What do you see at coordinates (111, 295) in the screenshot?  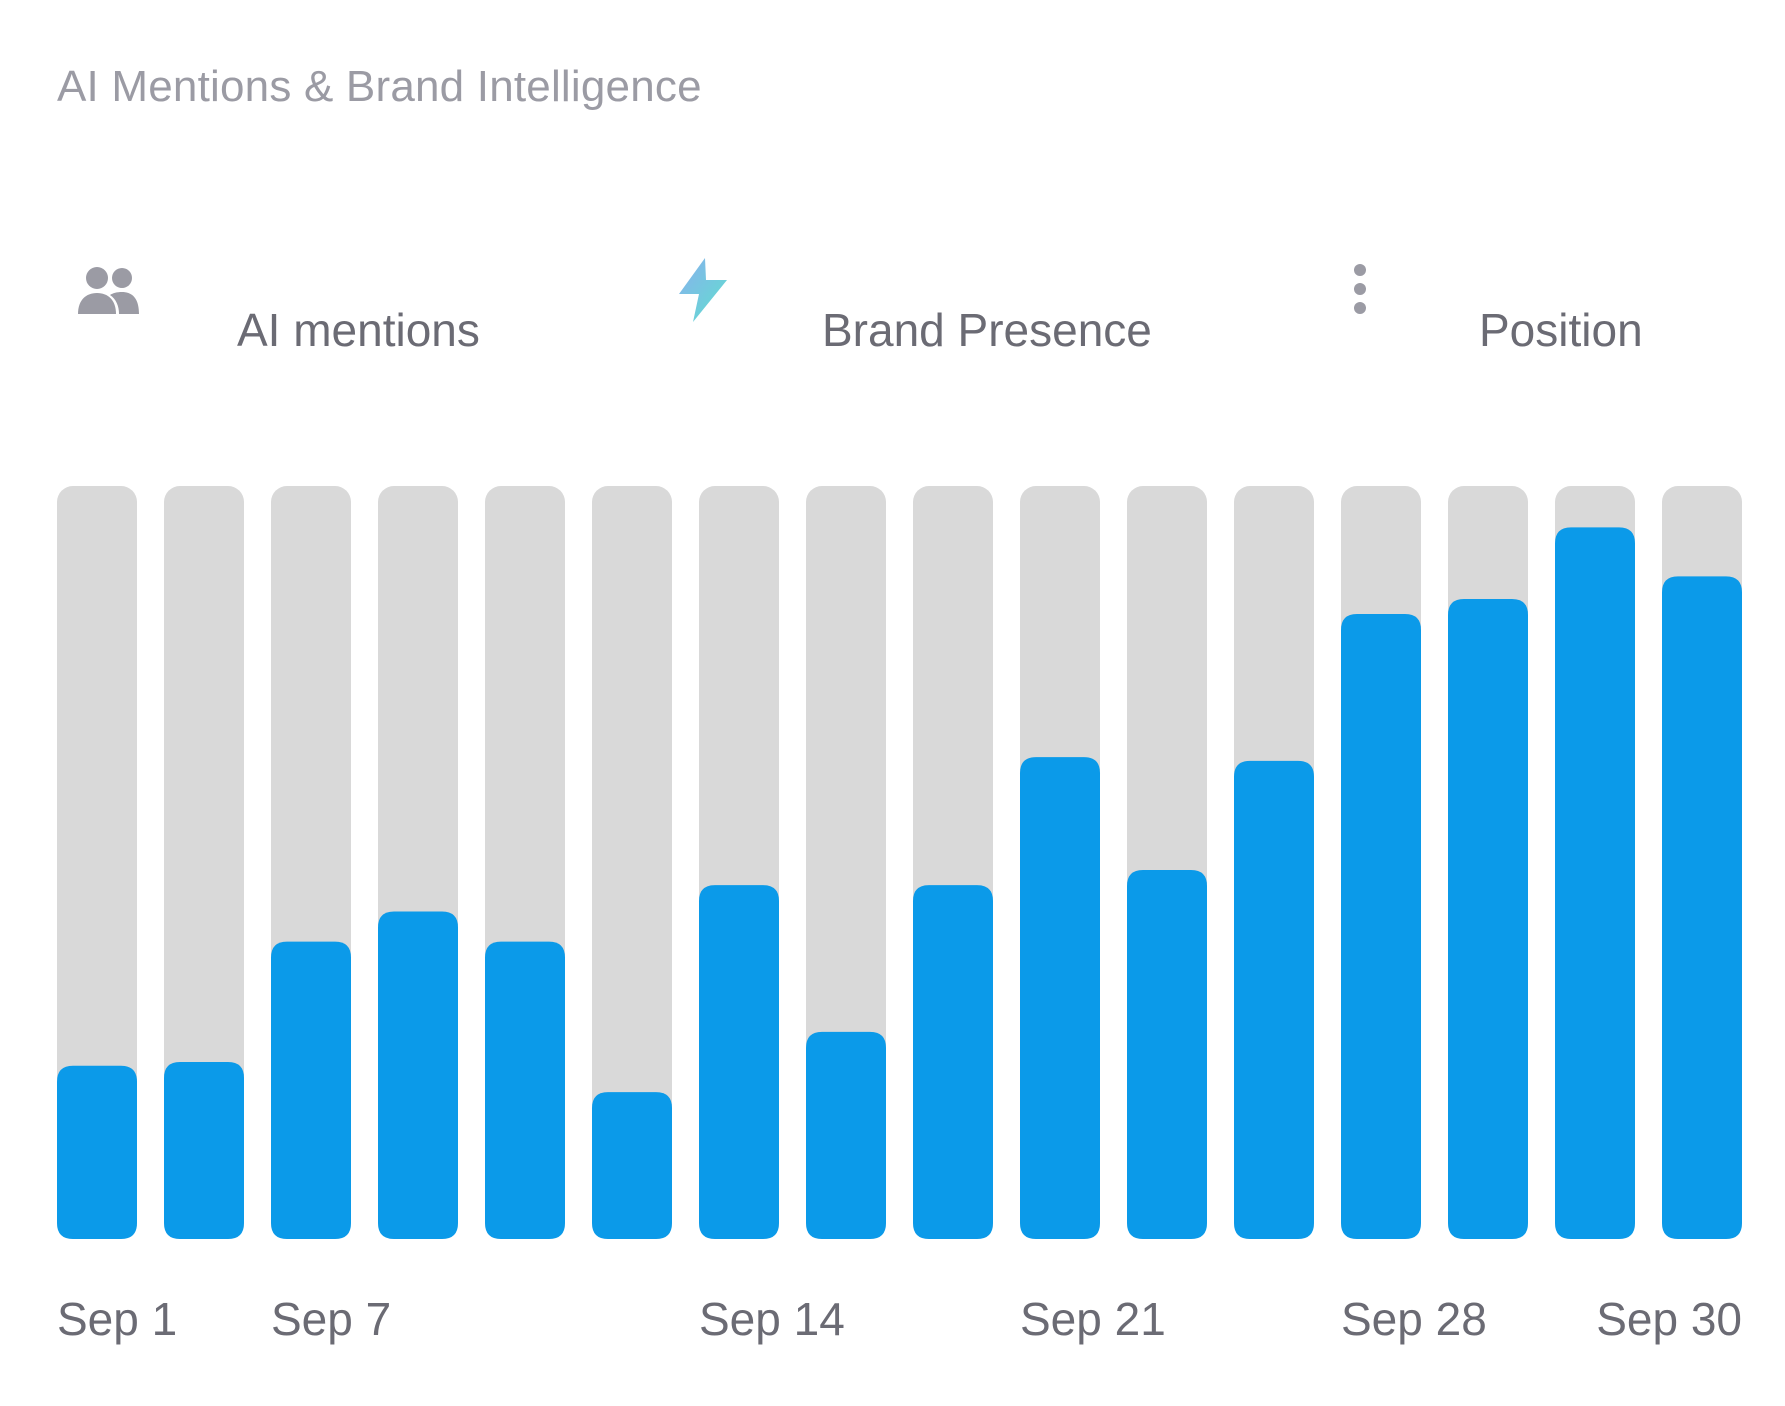 I see `users-icon` at bounding box center [111, 295].